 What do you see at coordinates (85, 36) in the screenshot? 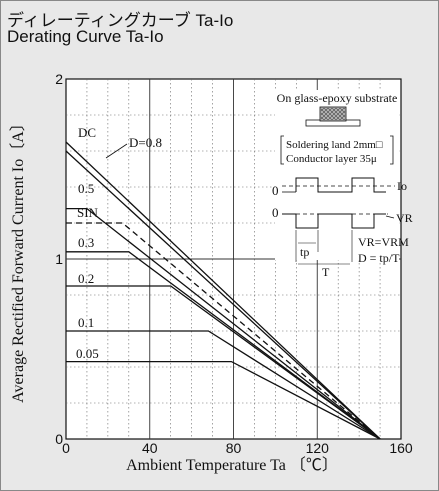
I see `chart-title-english: Derating Curve Ta-Io` at bounding box center [85, 36].